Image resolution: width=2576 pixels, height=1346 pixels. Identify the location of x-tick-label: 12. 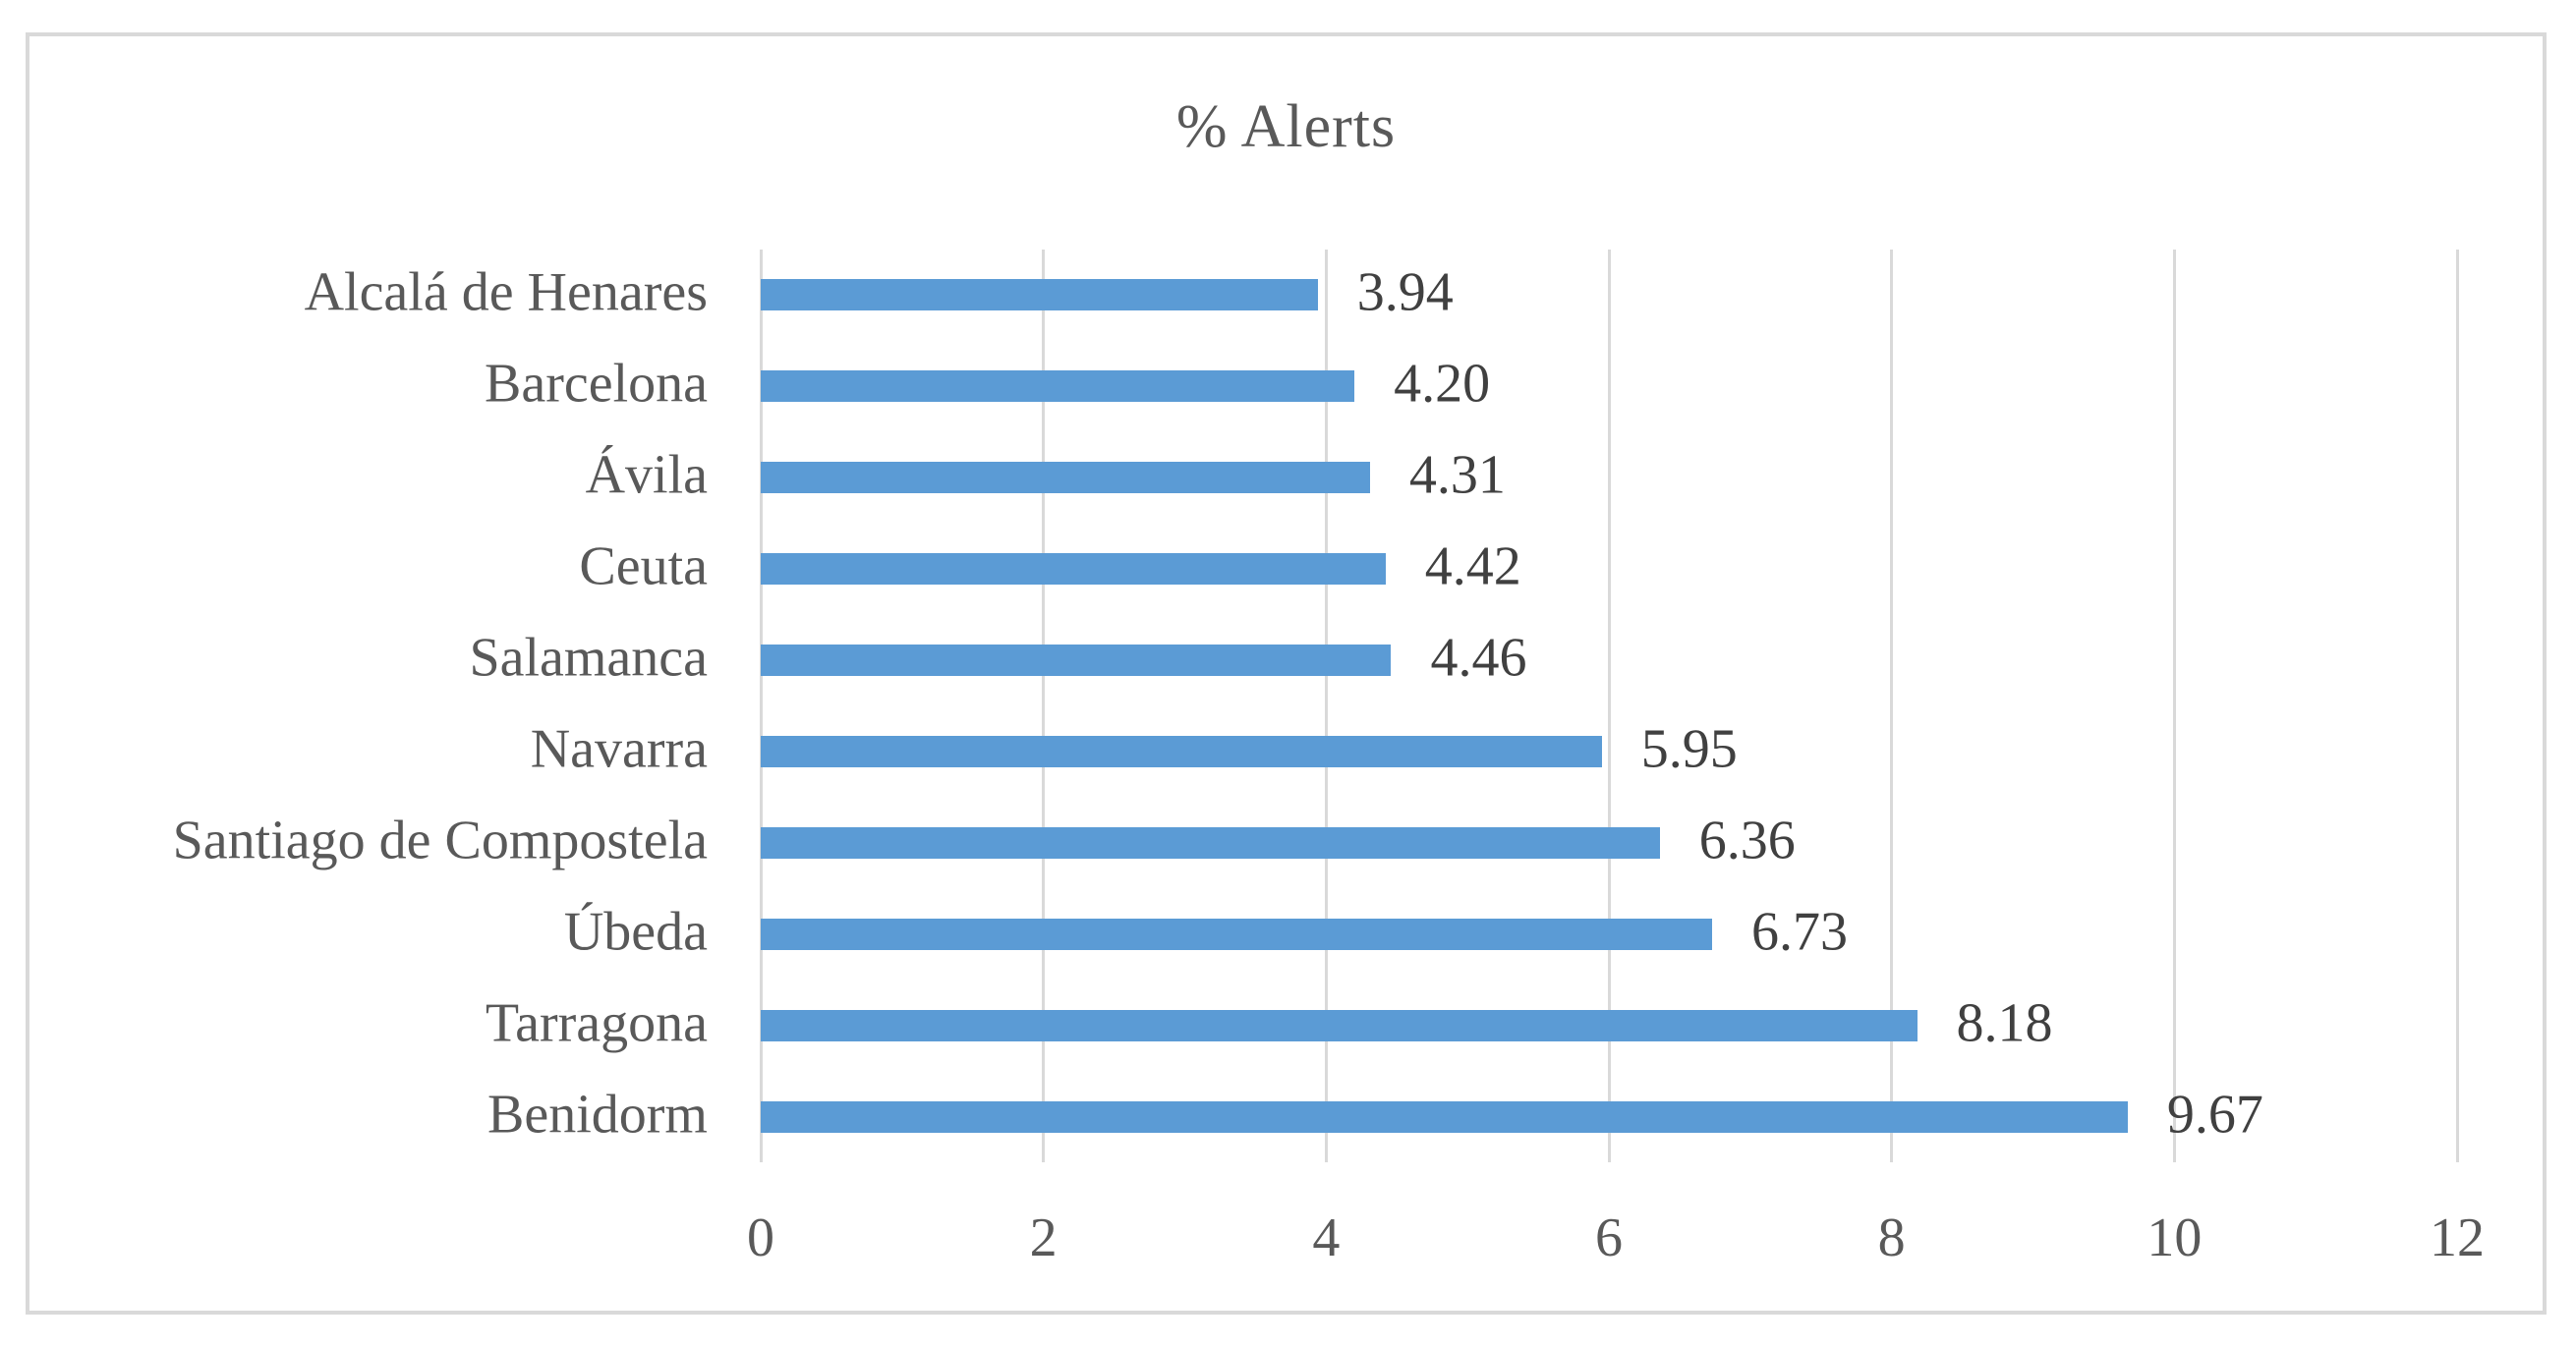
(2457, 1237).